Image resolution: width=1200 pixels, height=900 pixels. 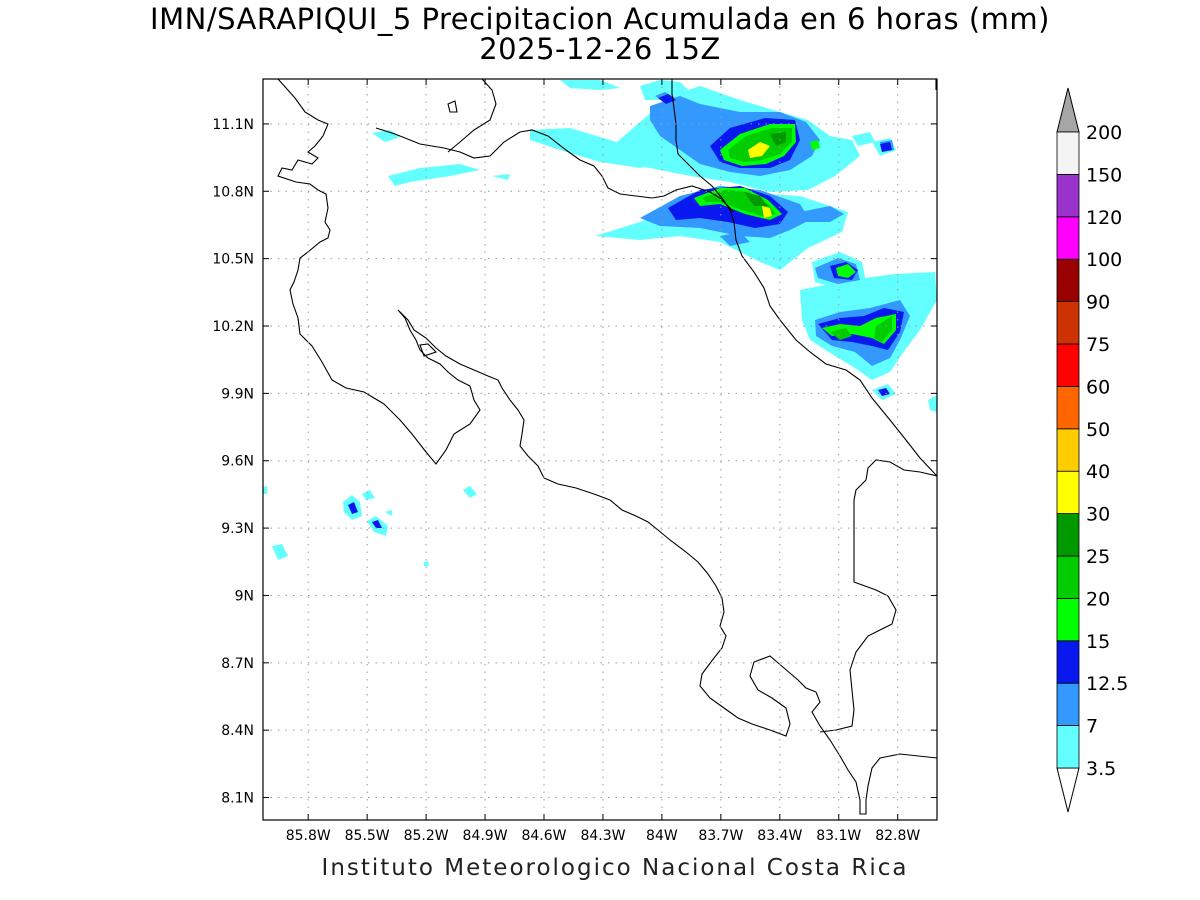 I want to click on colorbar-level-label: 50, so click(x=1098, y=430).